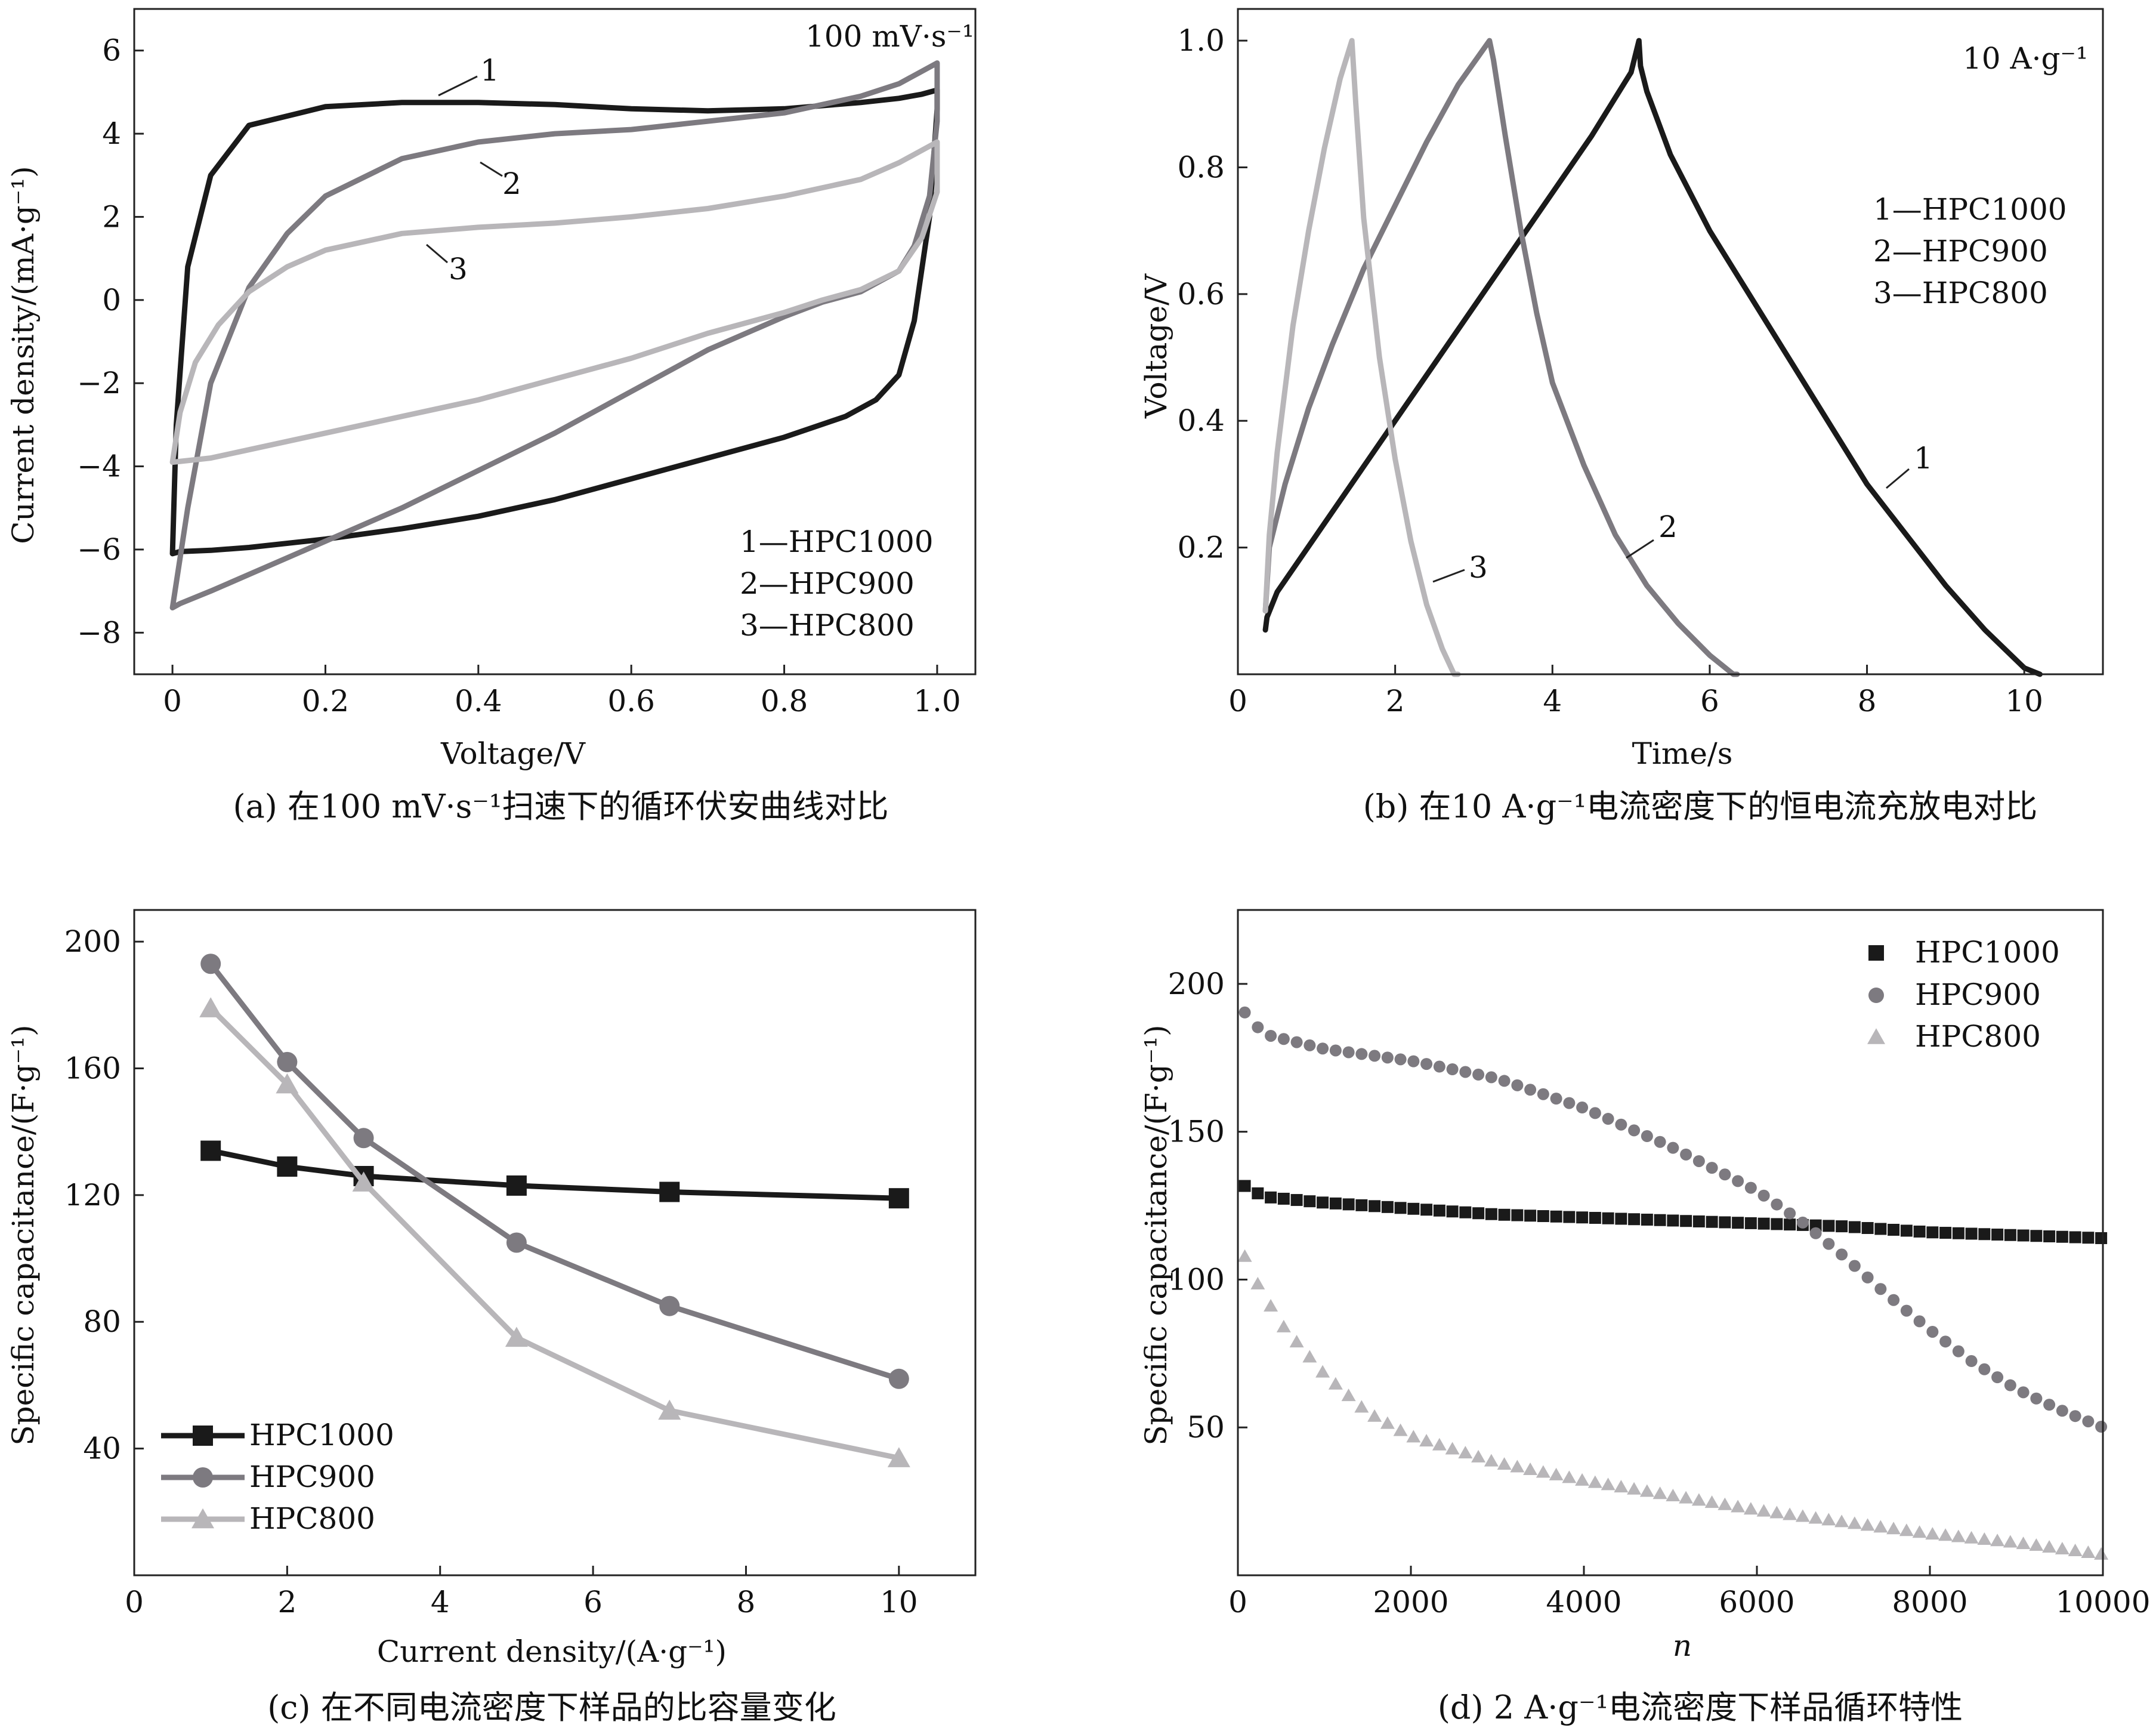 Image resolution: width=2156 pixels, height=1734 pixels. What do you see at coordinates (24, 1235) in the screenshot?
I see `panel-c-y-axis-label: Specific capacitance/(F·g⁻¹)` at bounding box center [24, 1235].